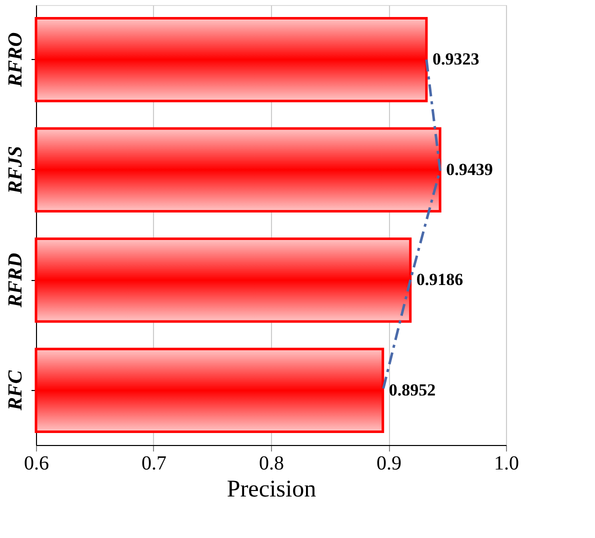  I want to click on x-tick-label: 0.8, so click(271, 463).